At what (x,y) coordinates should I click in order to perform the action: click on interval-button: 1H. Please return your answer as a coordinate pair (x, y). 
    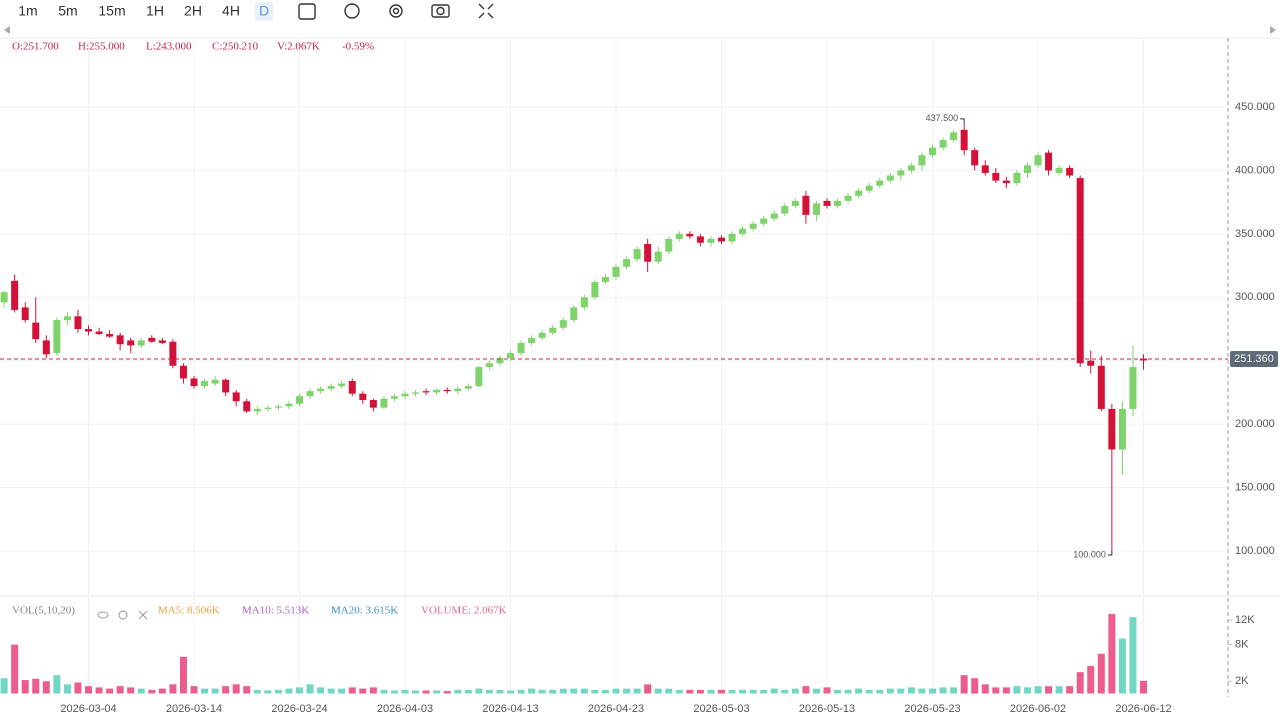
    Looking at the image, I should click on (155, 11).